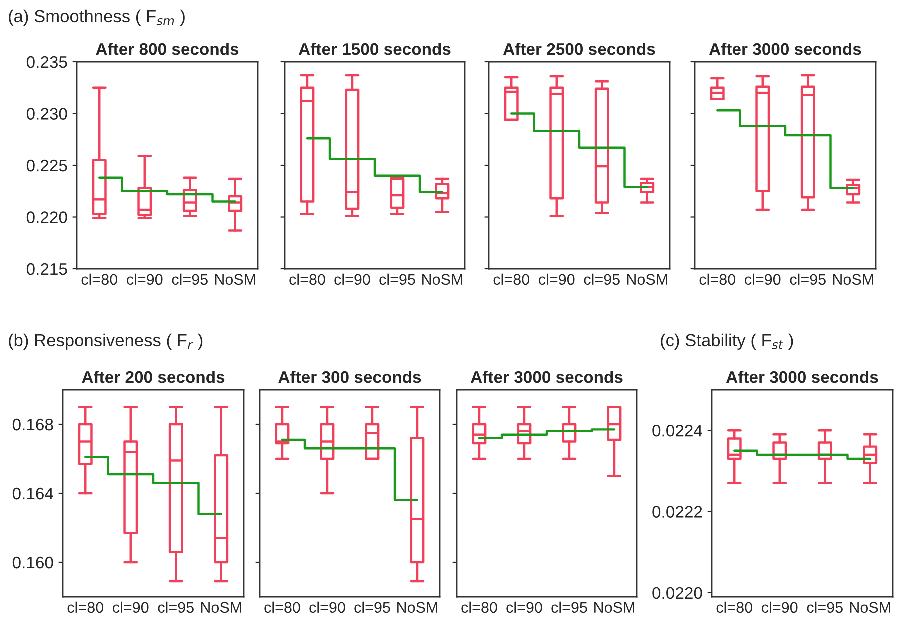  Describe the element at coordinates (677, 430) in the screenshot. I see `y-tick-label: 0.0224` at that location.